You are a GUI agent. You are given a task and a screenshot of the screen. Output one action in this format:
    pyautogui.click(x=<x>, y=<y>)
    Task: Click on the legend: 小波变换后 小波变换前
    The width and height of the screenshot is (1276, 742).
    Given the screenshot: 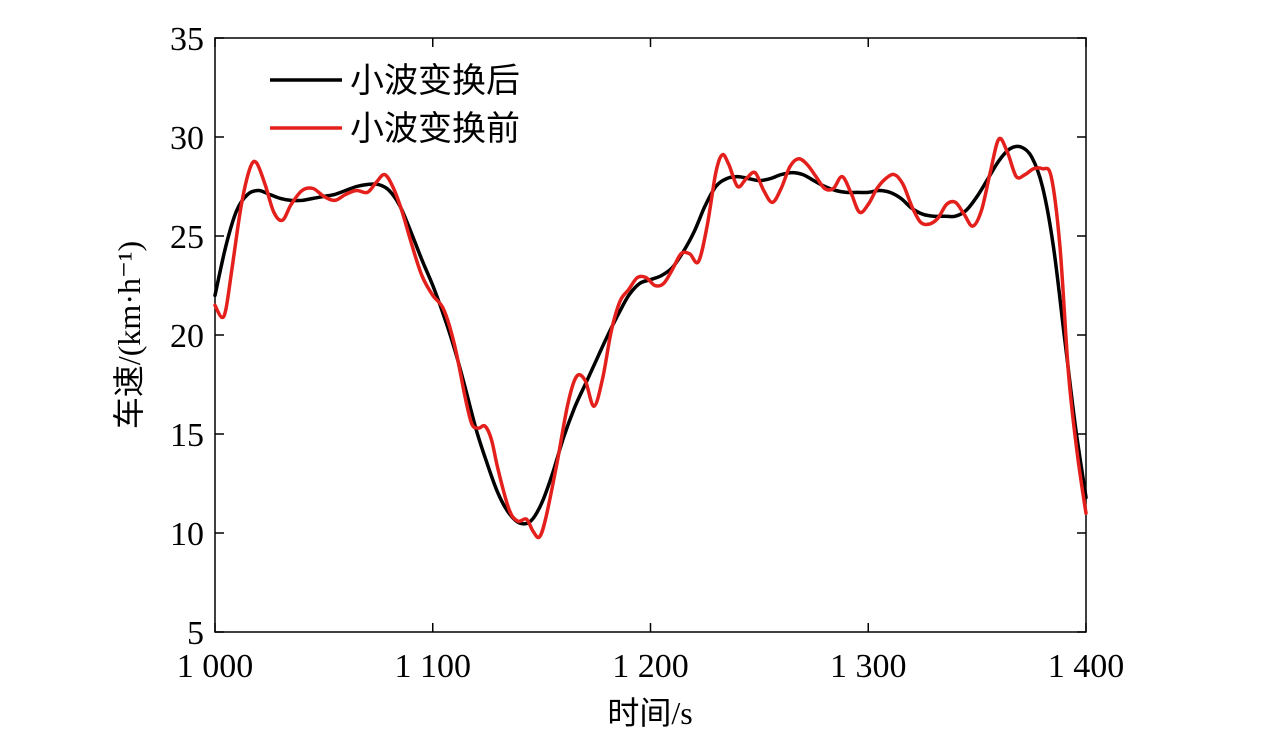 What is the action you would take?
    pyautogui.click(x=395, y=105)
    